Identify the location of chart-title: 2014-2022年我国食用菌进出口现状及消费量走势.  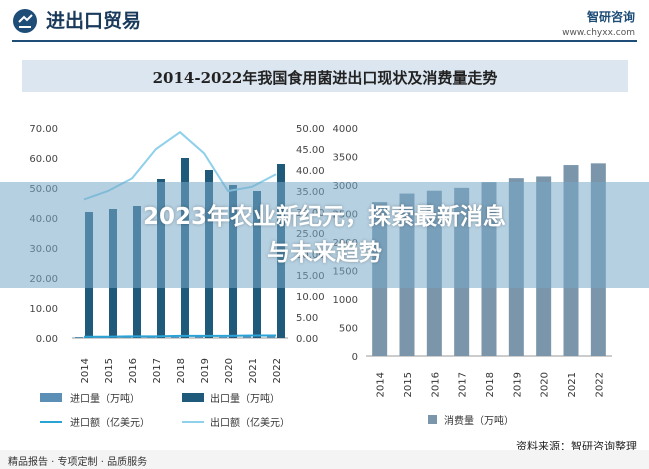
(325, 78).